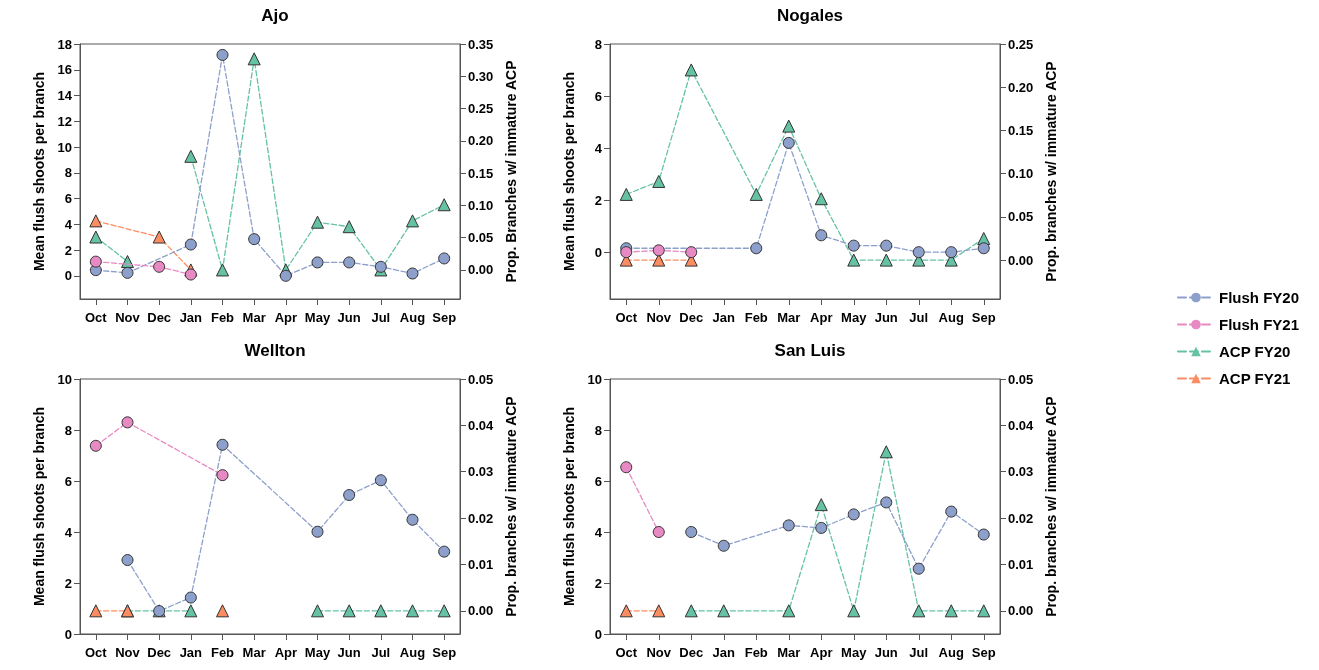  I want to click on chart-title: Wellton, so click(275, 350).